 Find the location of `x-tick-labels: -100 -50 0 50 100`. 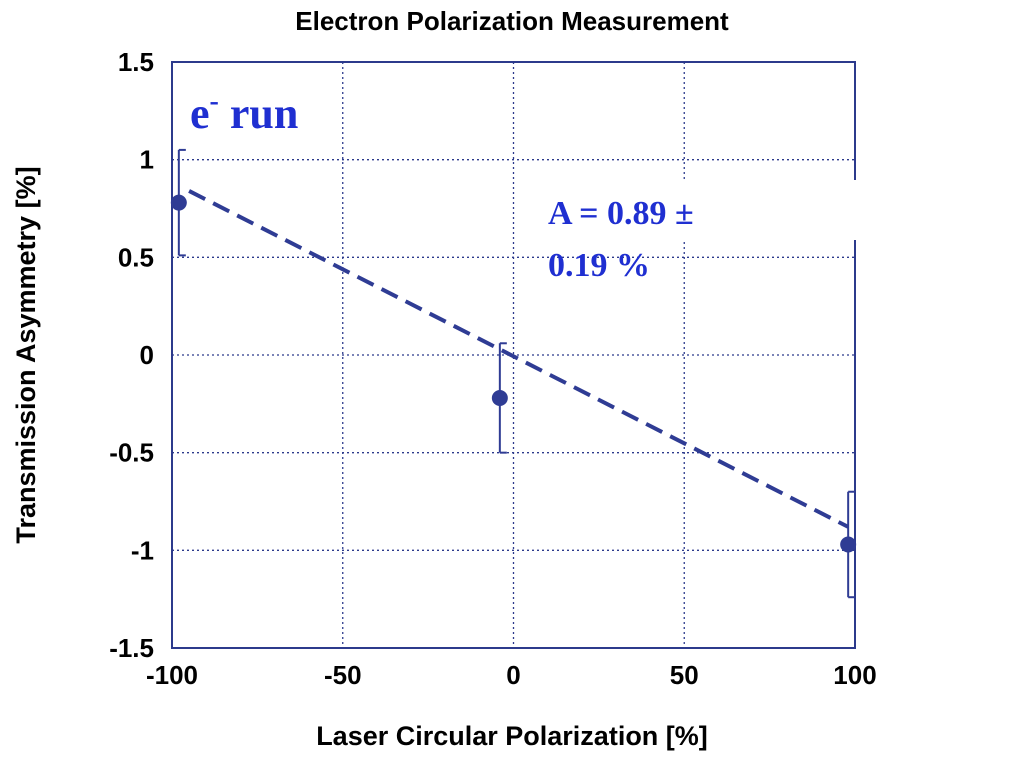

x-tick-labels: -100 -50 0 50 100 is located at coordinates (511, 675).